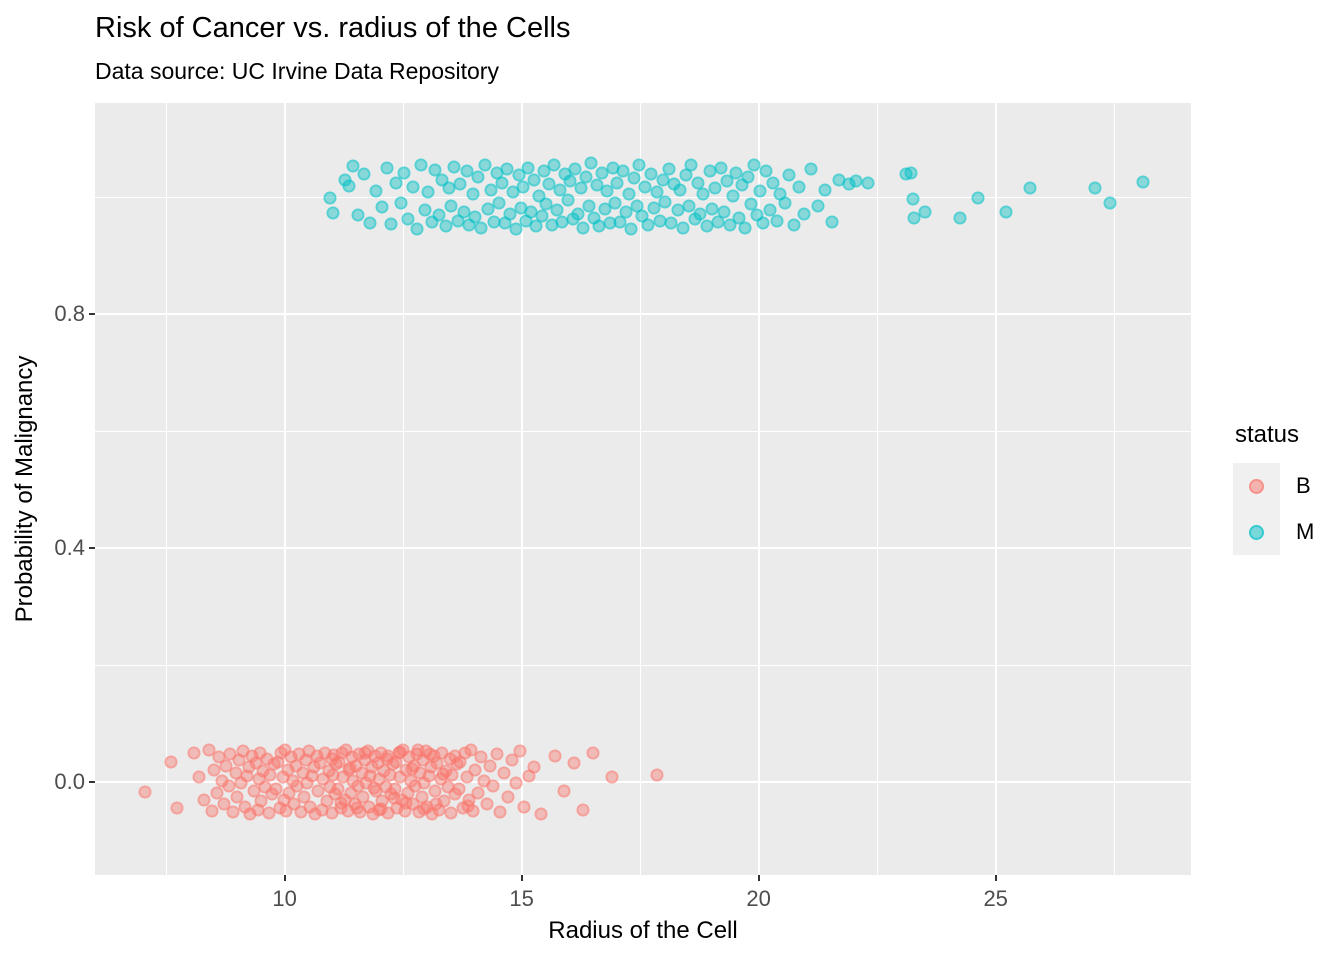  I want to click on major-gridline-horizontal, so click(643, 782).